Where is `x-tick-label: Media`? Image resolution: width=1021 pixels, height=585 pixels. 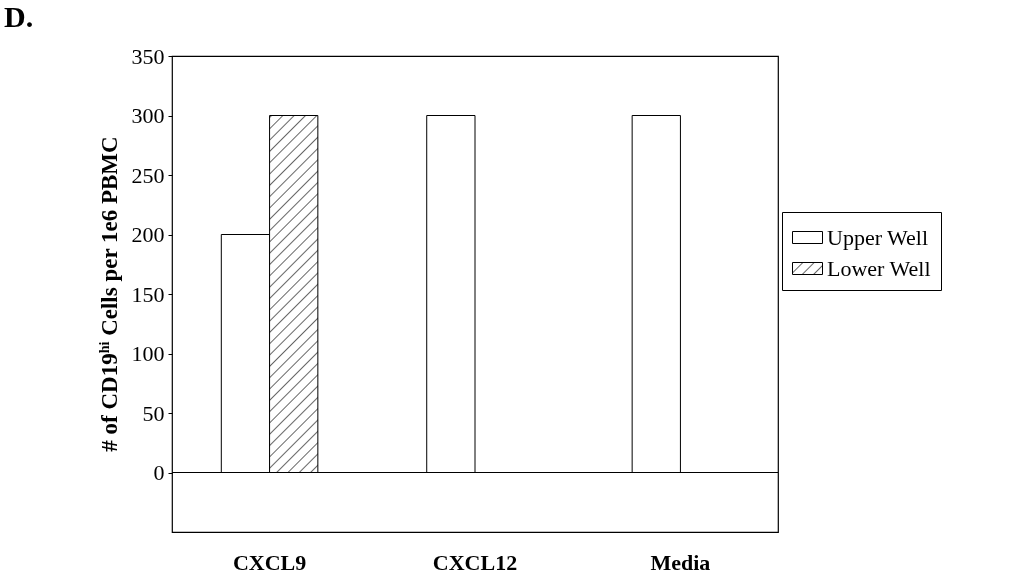
x-tick-label: Media is located at coordinates (680, 562).